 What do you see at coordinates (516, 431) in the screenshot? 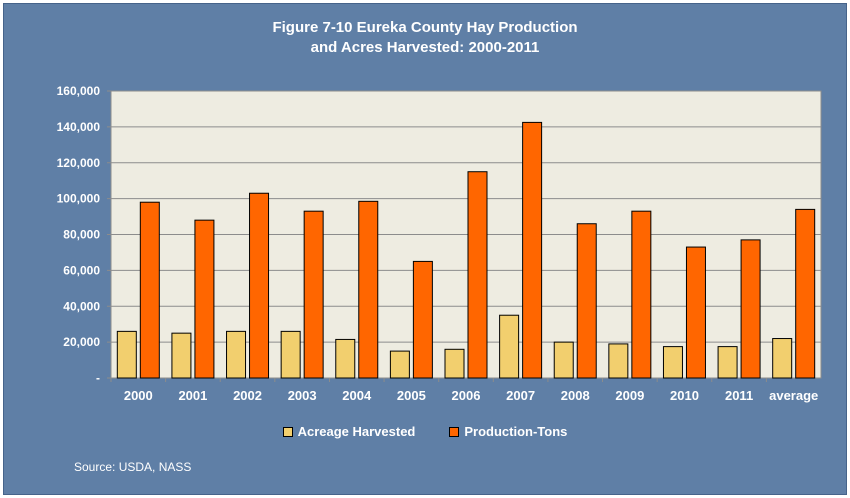
I see `legend-label-production: Production-Tons` at bounding box center [516, 431].